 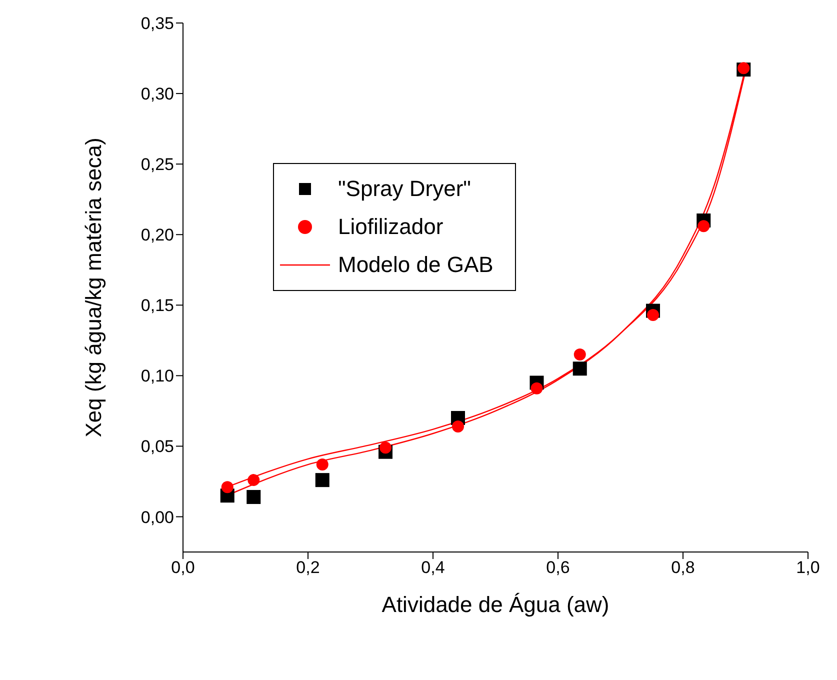 What do you see at coordinates (558, 568) in the screenshot?
I see `x-tick-label: 0,6` at bounding box center [558, 568].